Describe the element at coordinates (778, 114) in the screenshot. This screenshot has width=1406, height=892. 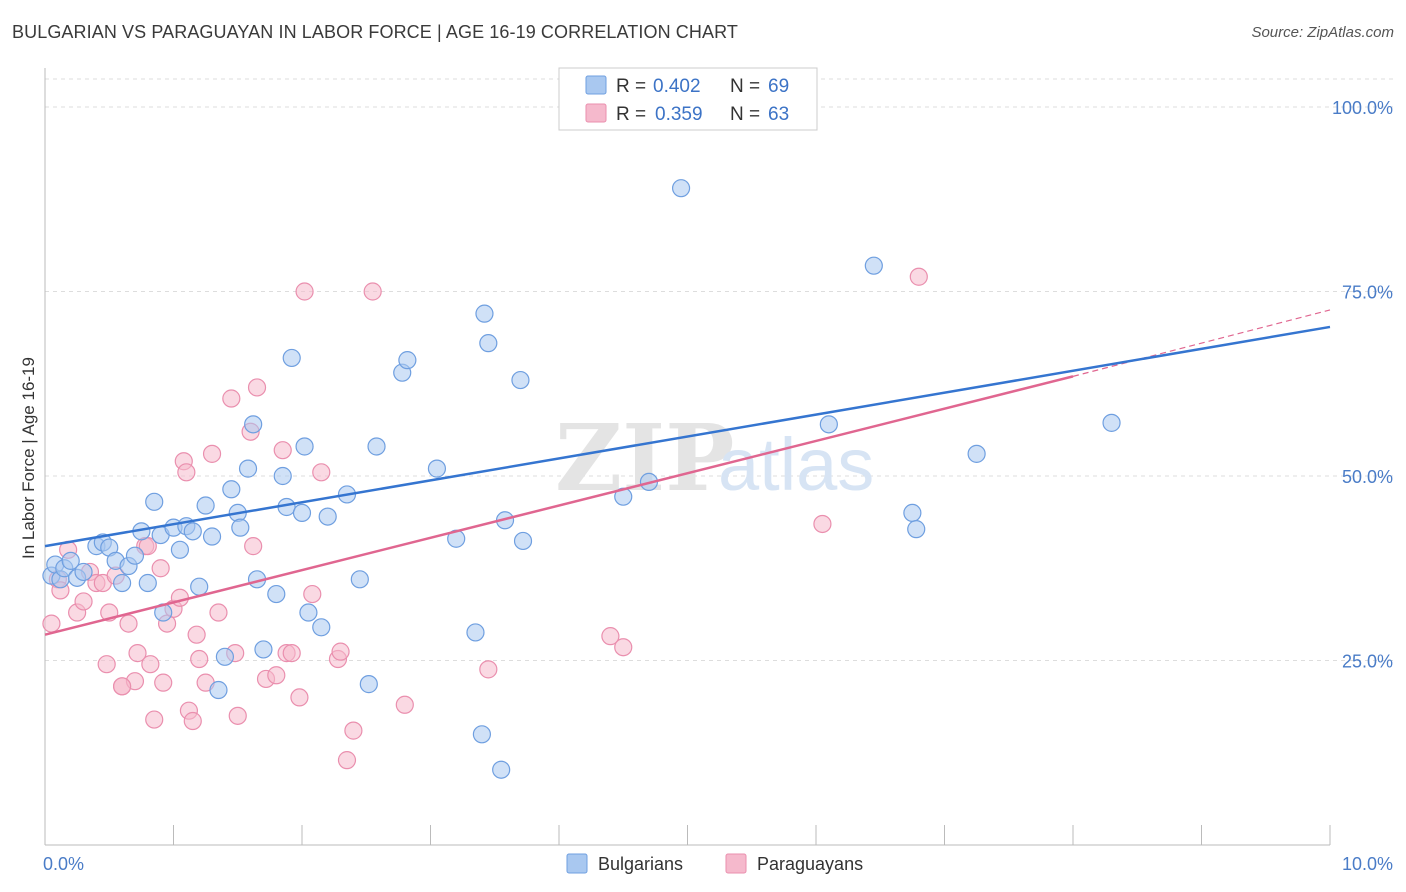
I see `legend-n-value: 63` at that location.